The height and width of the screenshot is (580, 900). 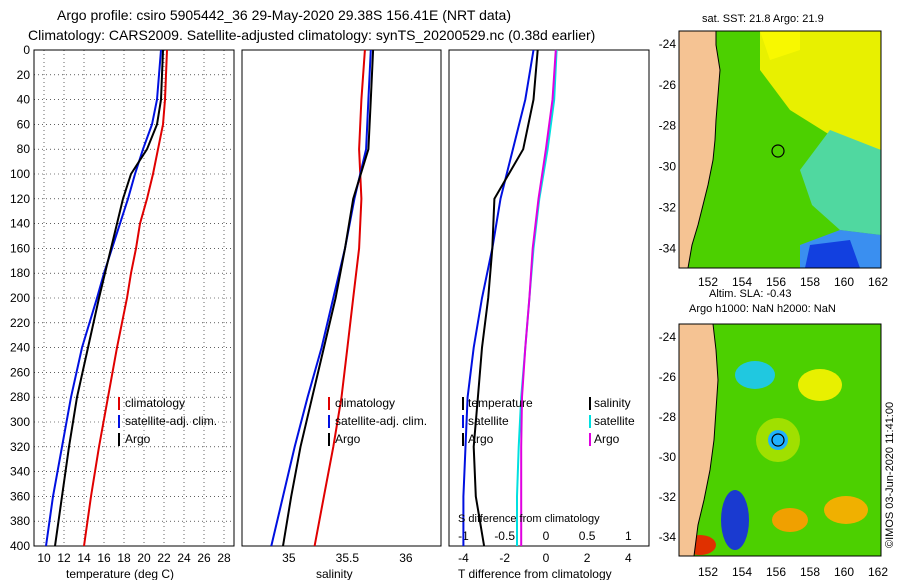 I want to click on temperature-series-climatology, so click(x=125, y=298).